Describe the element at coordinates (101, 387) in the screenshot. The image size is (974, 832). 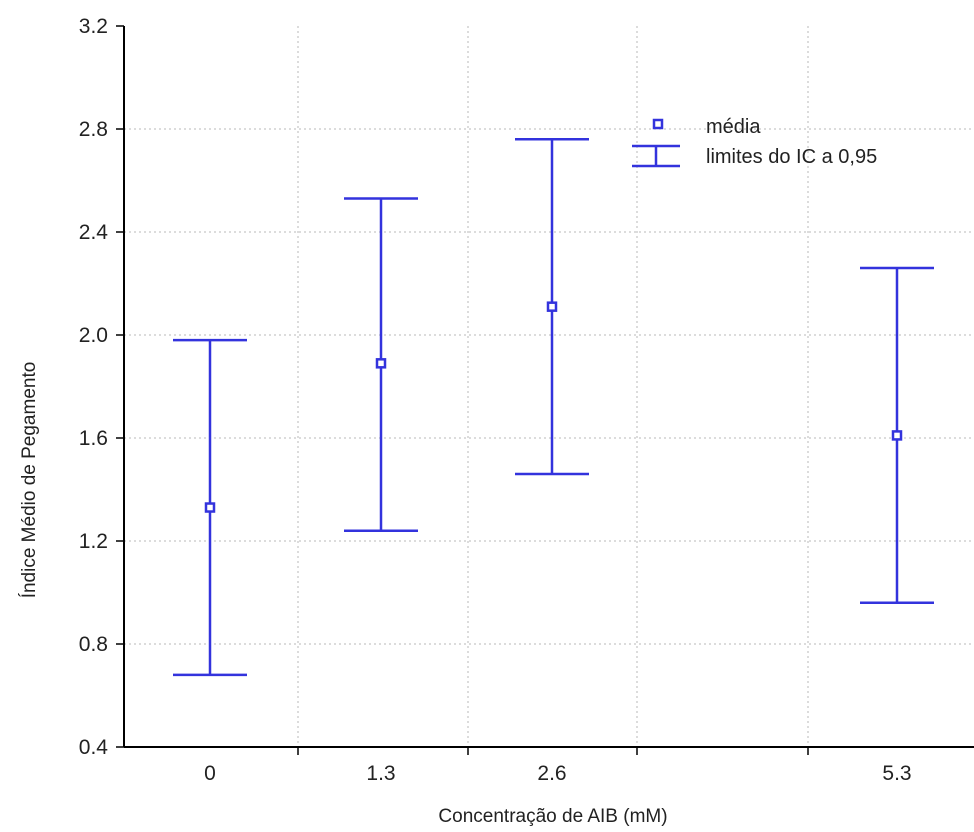
I see `y-axis-ticks: 0.4 0.8 1.2 1.6 2.0 2.4 2.8 3.2` at that location.